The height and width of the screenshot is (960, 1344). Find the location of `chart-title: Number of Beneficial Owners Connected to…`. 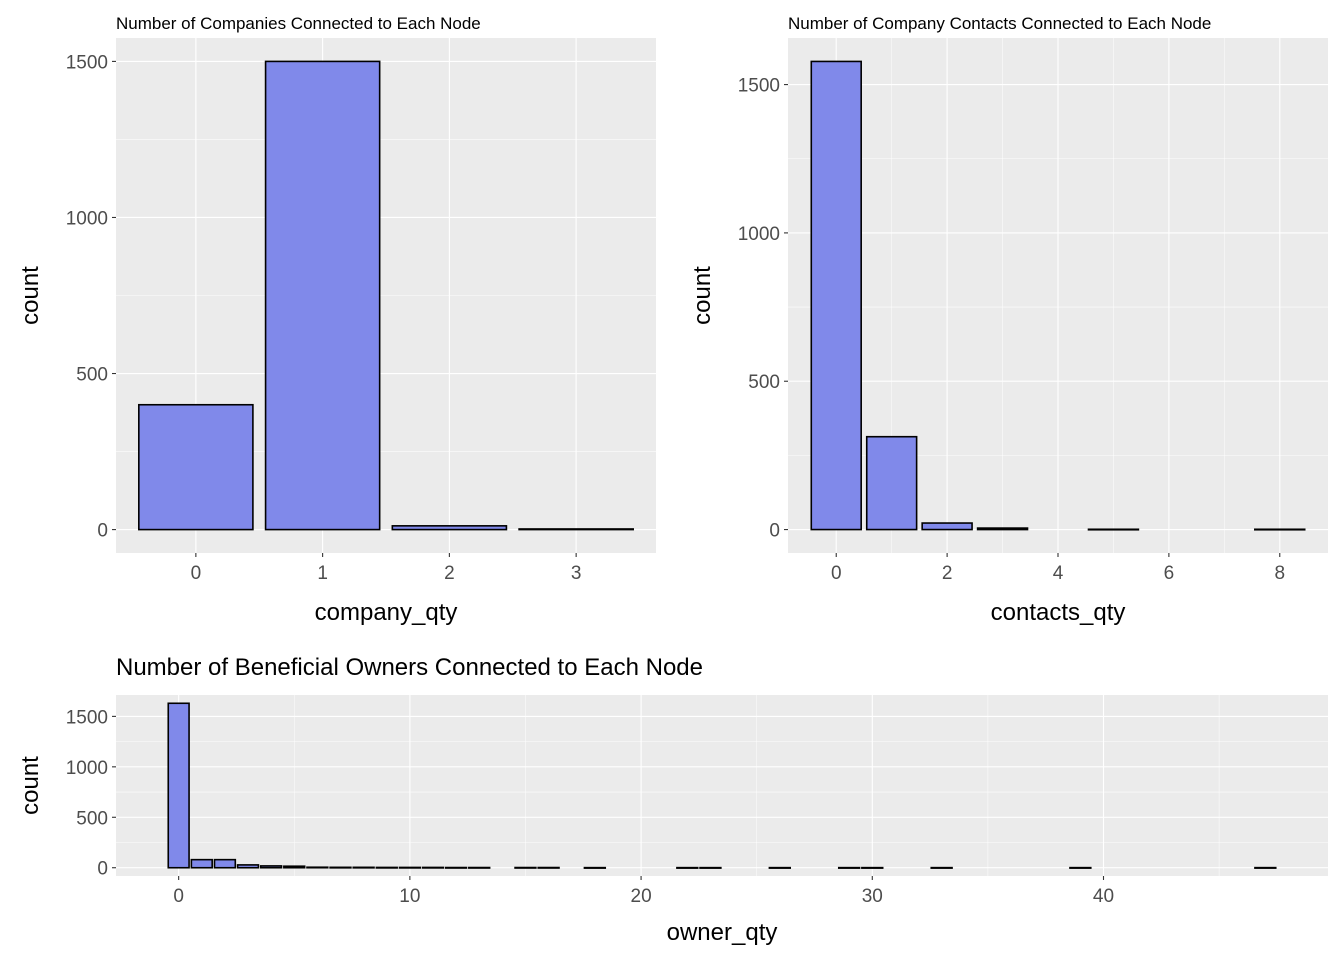

chart-title: Number of Beneficial Owners Connected to… is located at coordinates (409, 667).